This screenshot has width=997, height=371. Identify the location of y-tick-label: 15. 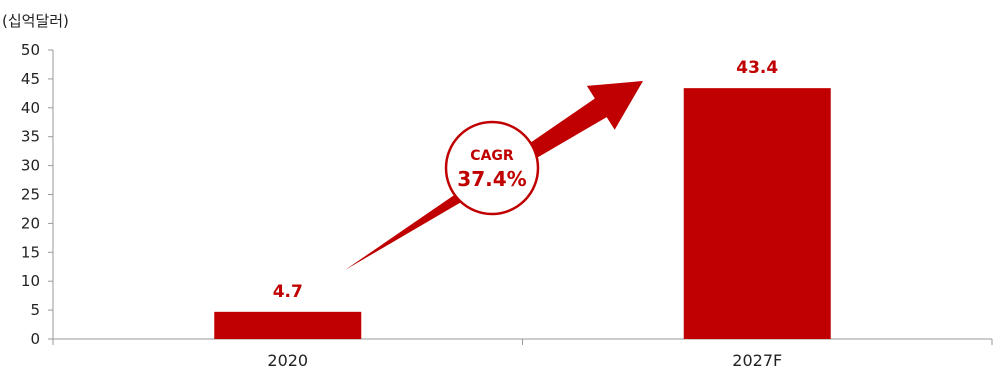
(30, 252).